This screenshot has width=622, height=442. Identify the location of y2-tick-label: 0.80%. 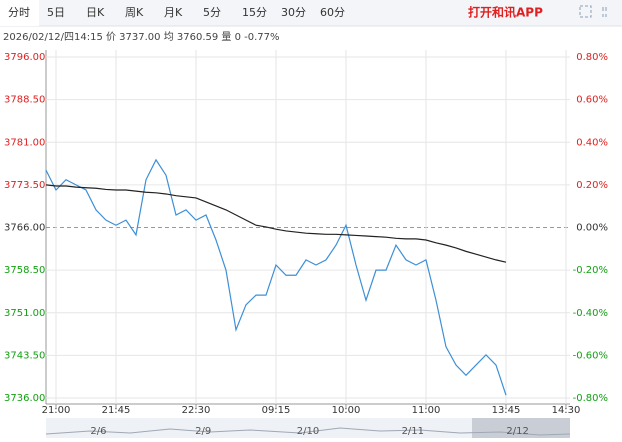
(592, 57).